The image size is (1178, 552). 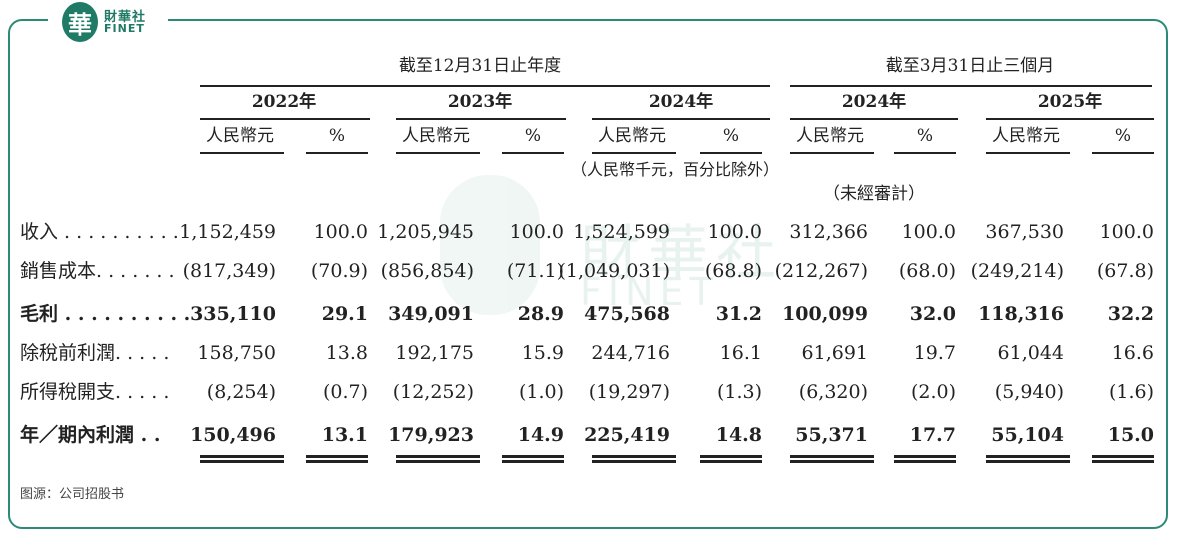 What do you see at coordinates (125, 17) in the screenshot?
I see `brand-name-cn: 財華社` at bounding box center [125, 17].